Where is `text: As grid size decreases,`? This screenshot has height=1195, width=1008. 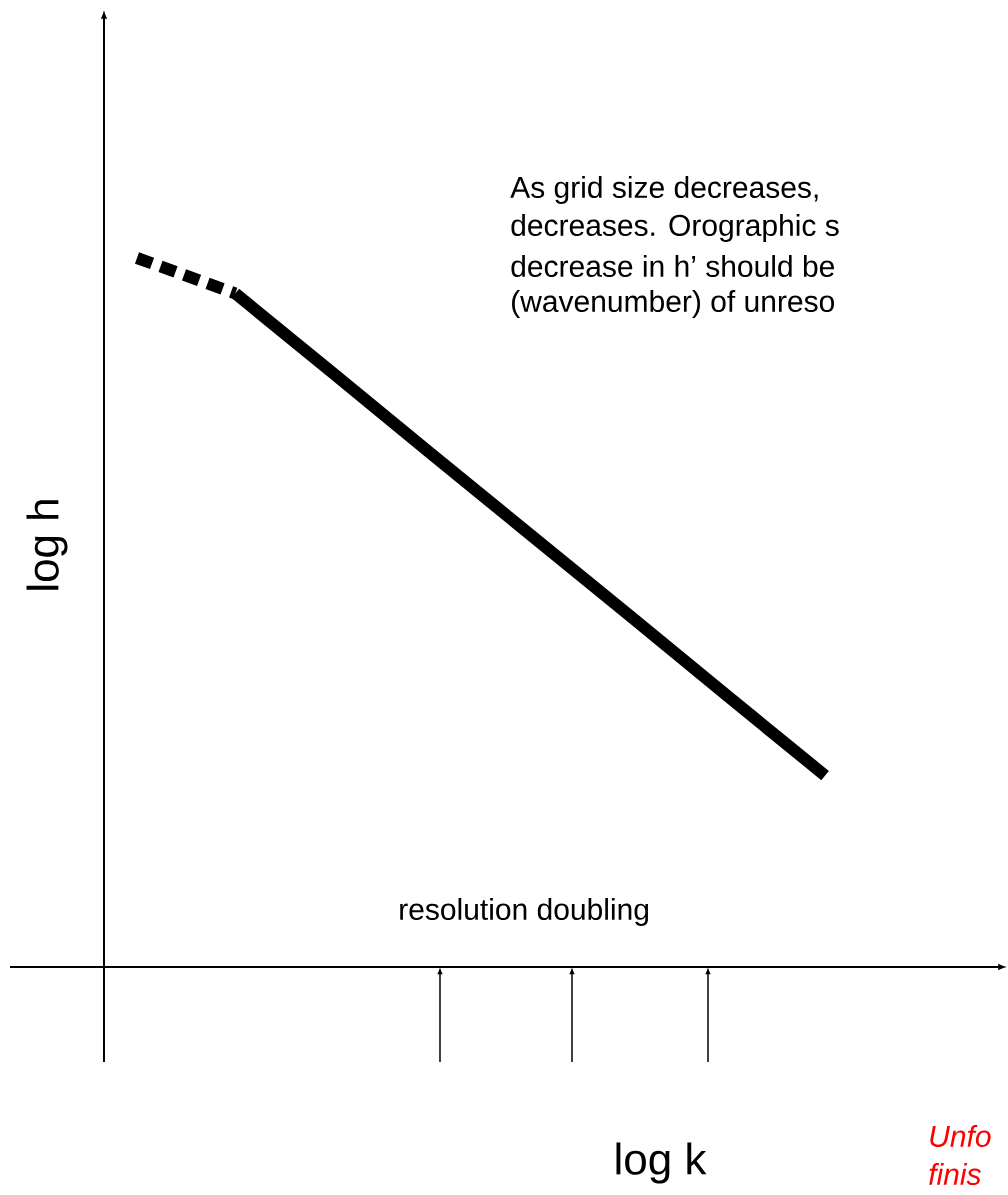 text: As grid size decreases, is located at coordinates (664, 190).